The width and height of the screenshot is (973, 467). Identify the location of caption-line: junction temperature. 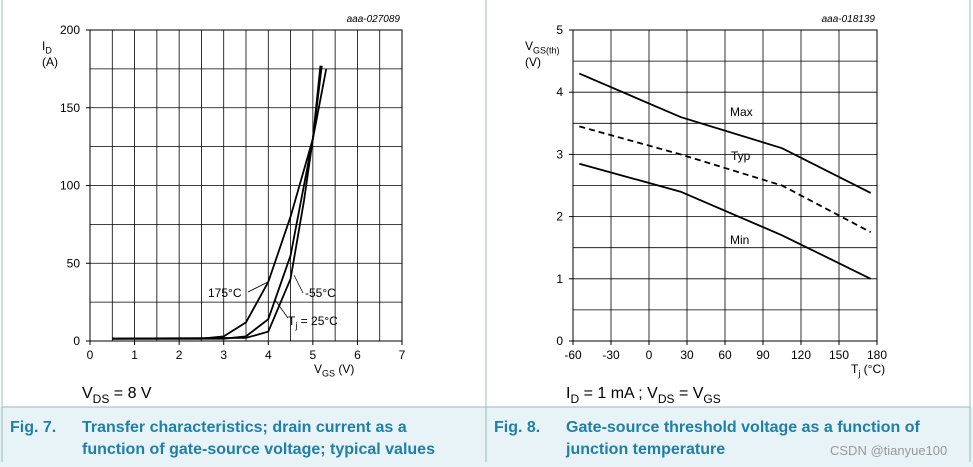
(645, 449).